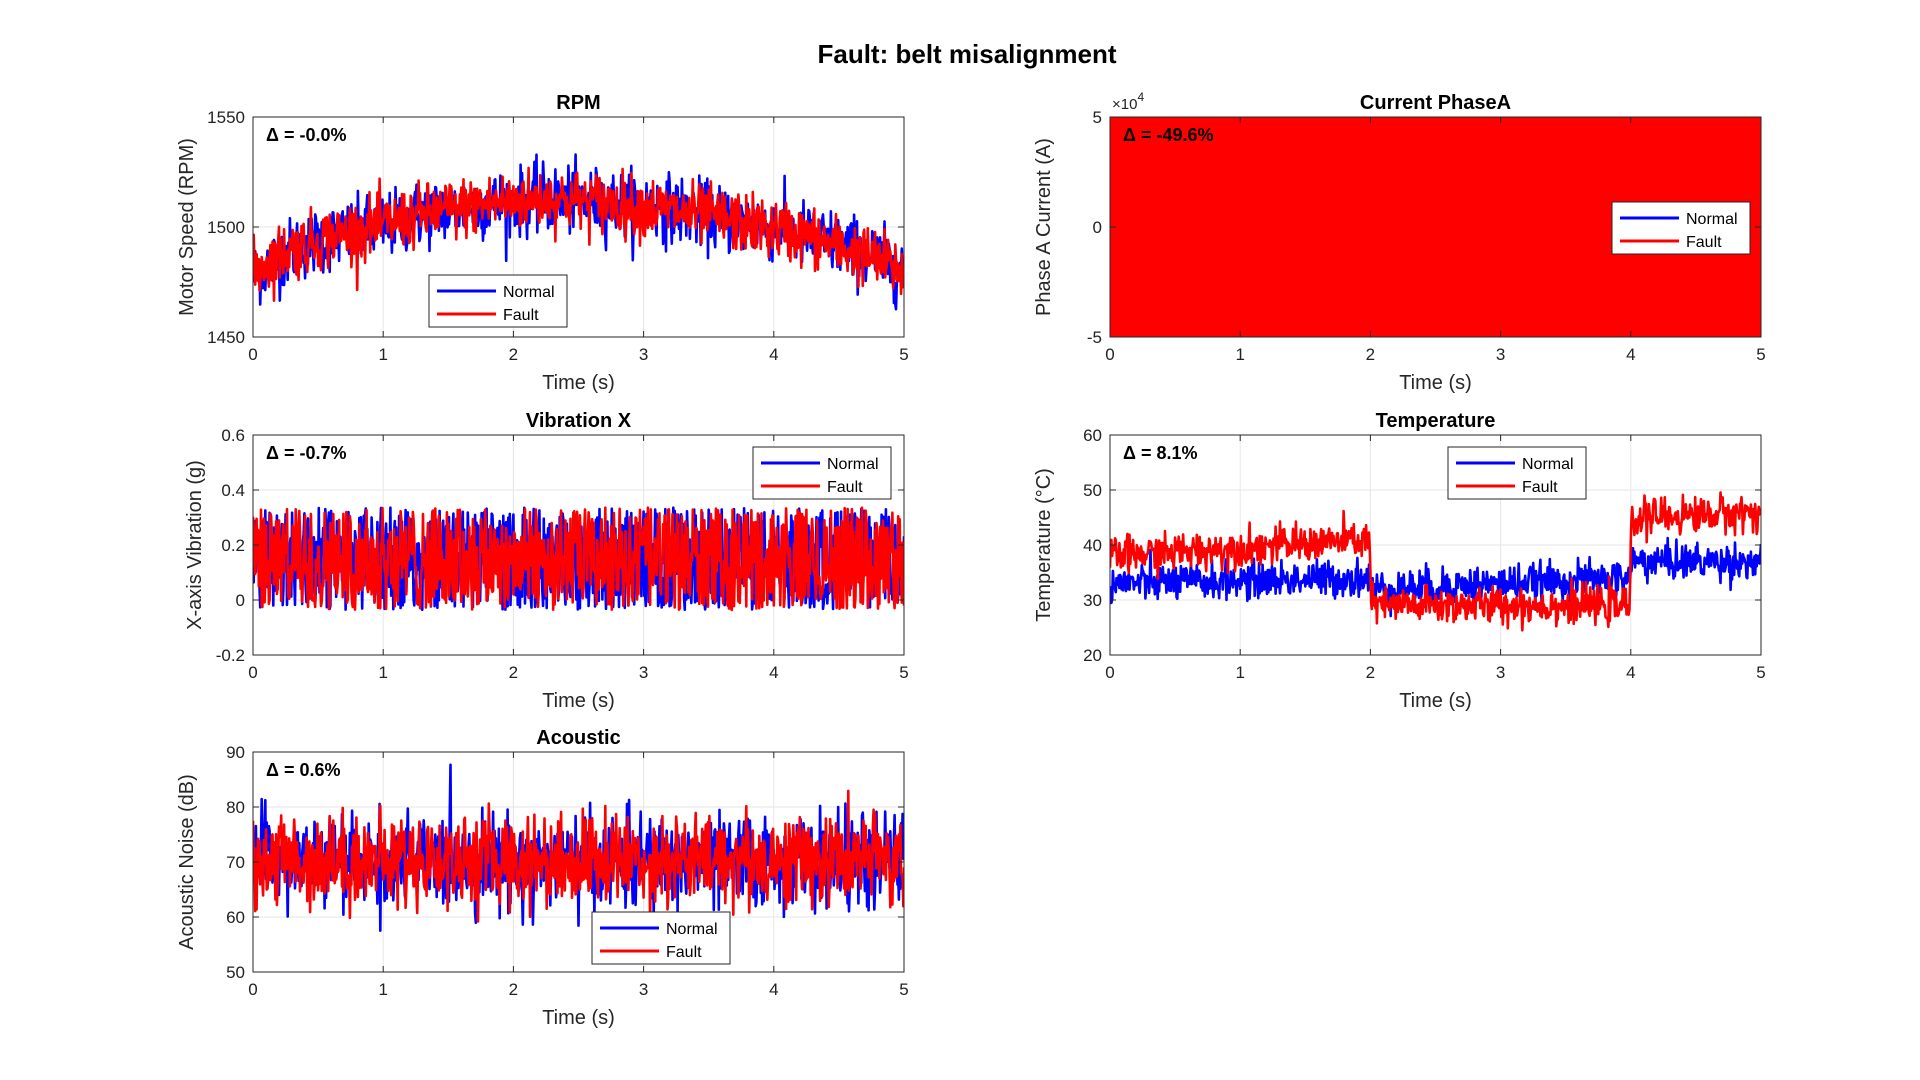 The image size is (1920, 1080). I want to click on axes-title: Current PhaseA, so click(1435, 103).